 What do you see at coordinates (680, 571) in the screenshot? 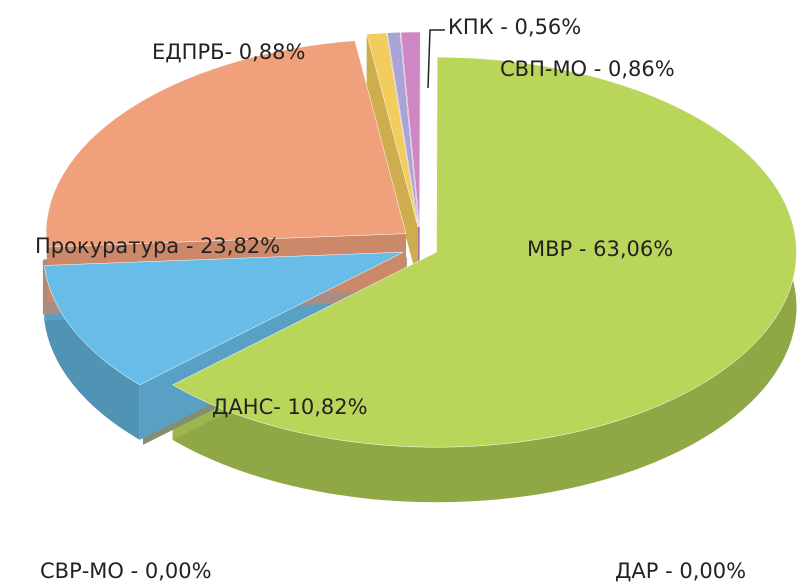
I see `slice-label: ДАР - 0,00%` at bounding box center [680, 571].